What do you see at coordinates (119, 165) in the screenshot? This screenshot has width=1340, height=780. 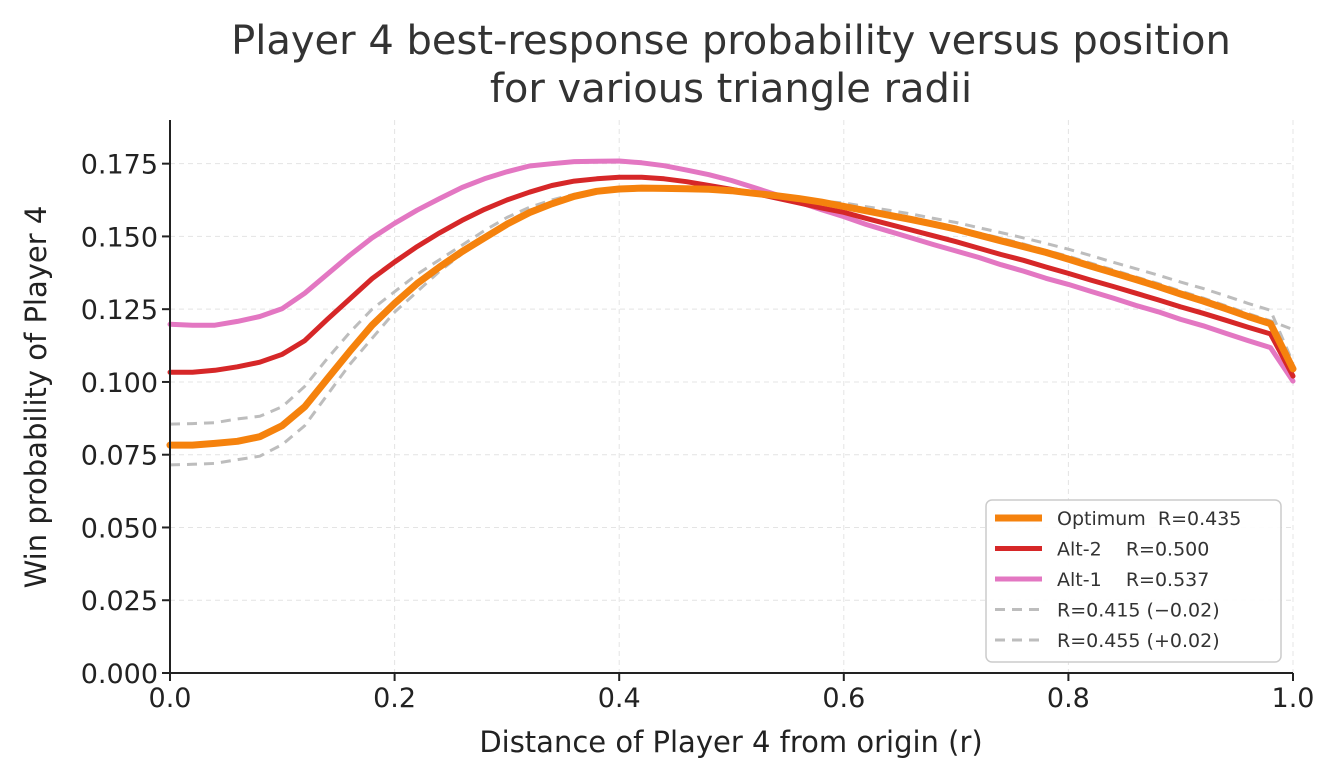 I see `y-tick-label: 0.175` at bounding box center [119, 165].